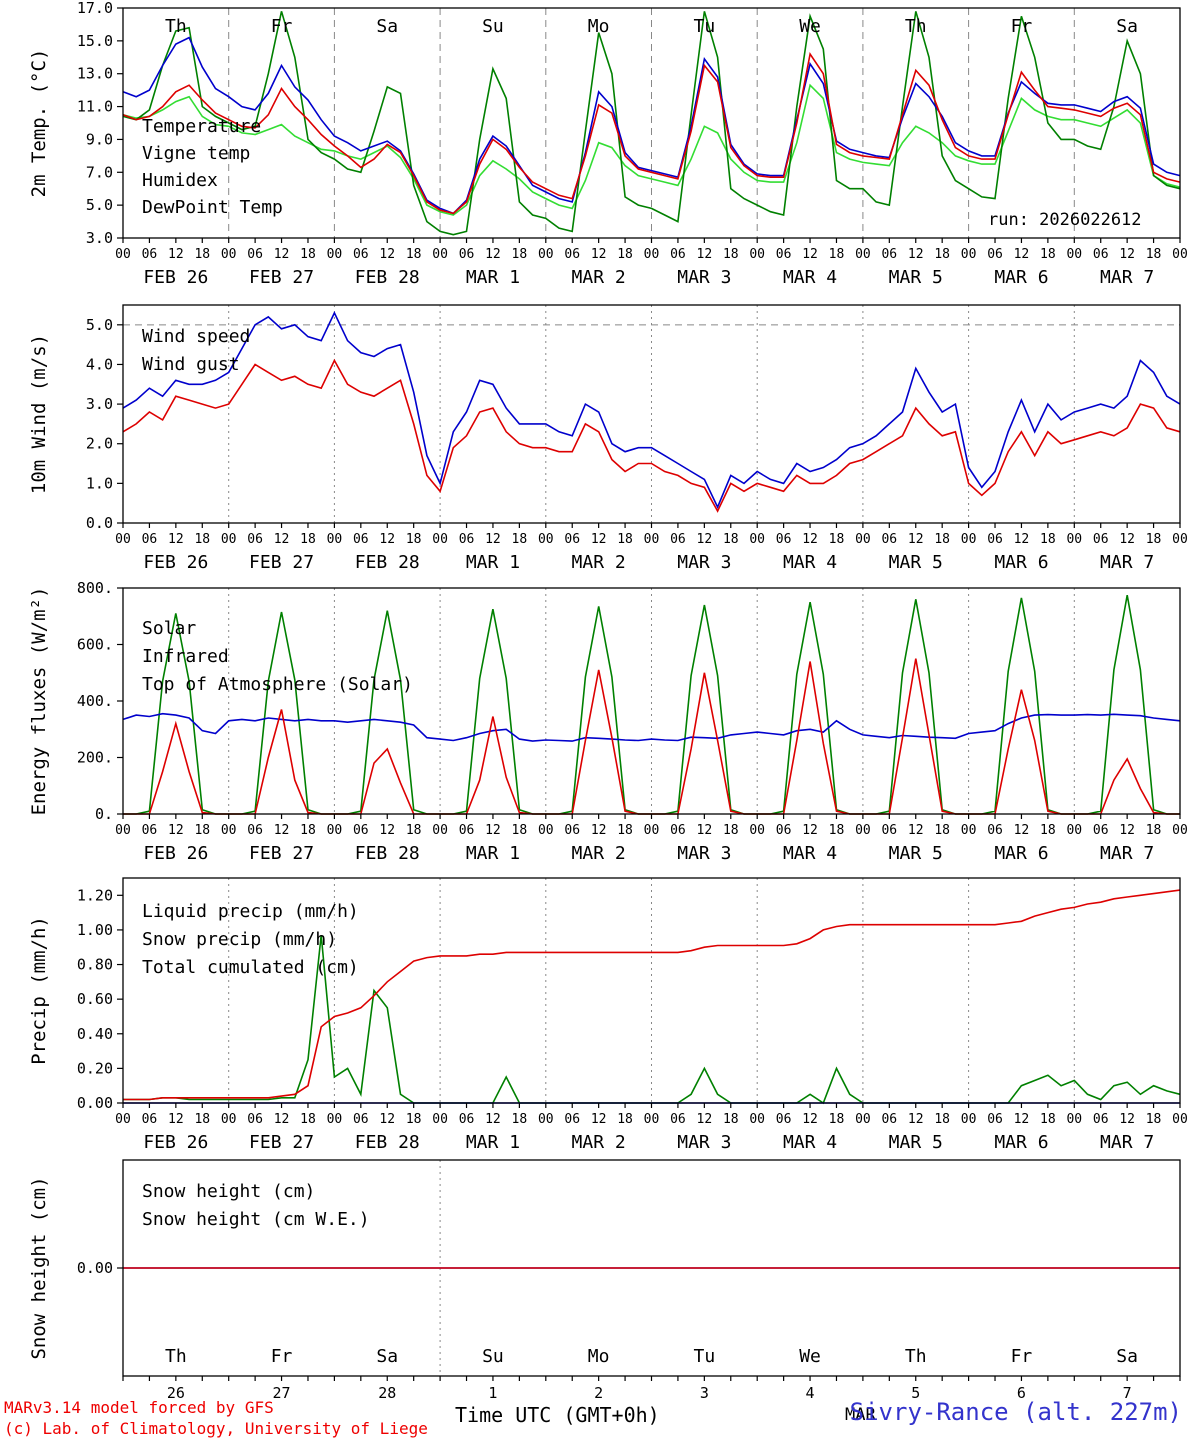 The image size is (1194, 1440). I want to click on date-label: FEB 27, so click(281, 562).